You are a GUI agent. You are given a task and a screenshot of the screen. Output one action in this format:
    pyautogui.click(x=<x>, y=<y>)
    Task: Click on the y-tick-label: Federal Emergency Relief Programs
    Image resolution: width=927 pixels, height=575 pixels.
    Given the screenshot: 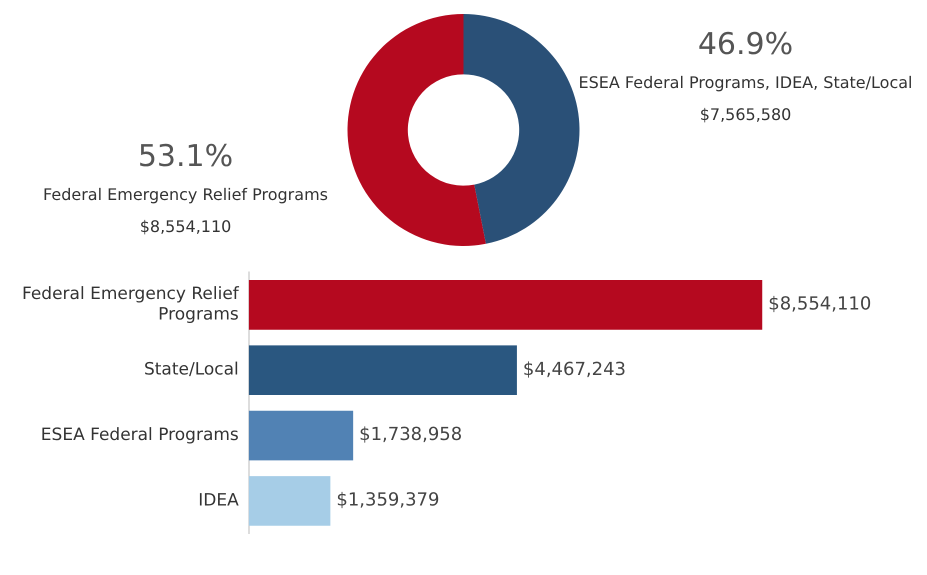 What is the action you would take?
    pyautogui.click(x=131, y=304)
    